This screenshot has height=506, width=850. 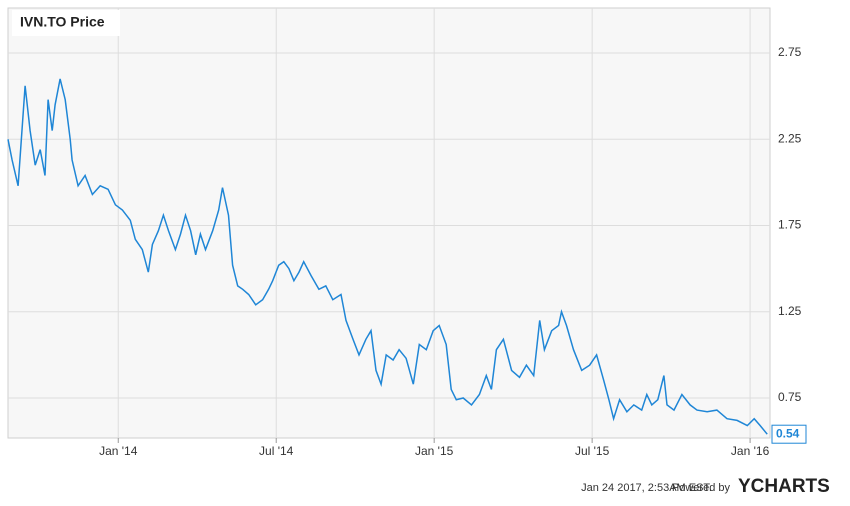 What do you see at coordinates (790, 52) in the screenshot?
I see `y-tick-label: 2.75` at bounding box center [790, 52].